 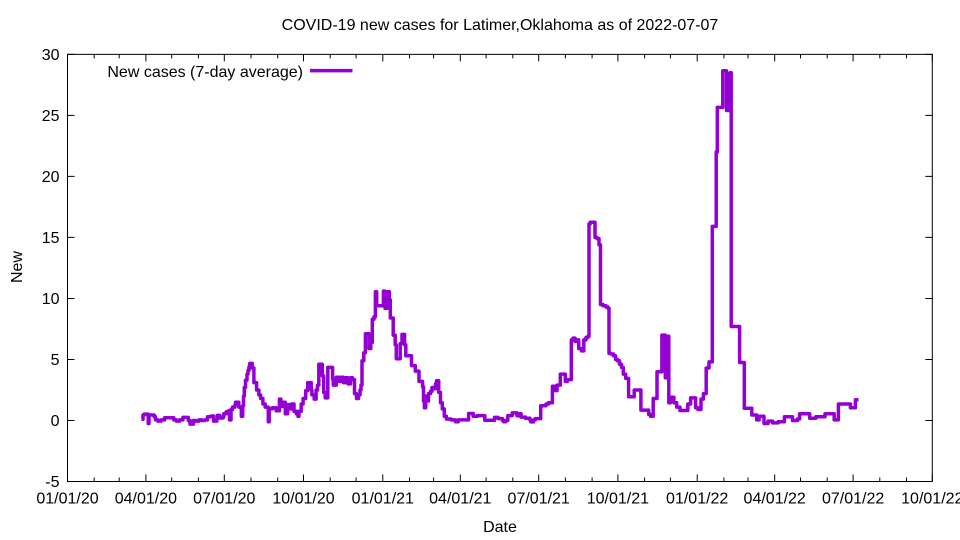 I want to click on svg-text: New cases (7-day average), so click(x=205, y=72).